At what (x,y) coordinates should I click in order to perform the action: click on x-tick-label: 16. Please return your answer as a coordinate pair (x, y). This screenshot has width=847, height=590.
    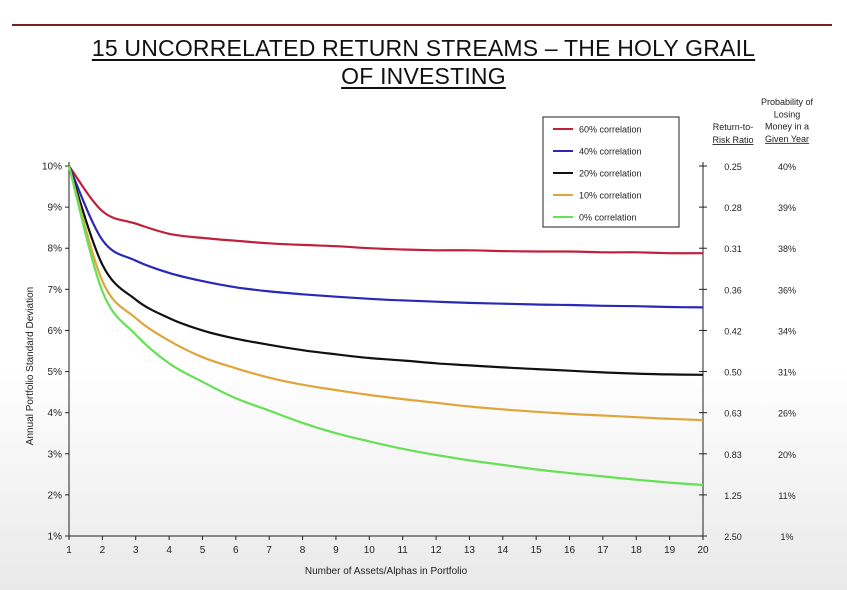
    Looking at the image, I should click on (570, 550).